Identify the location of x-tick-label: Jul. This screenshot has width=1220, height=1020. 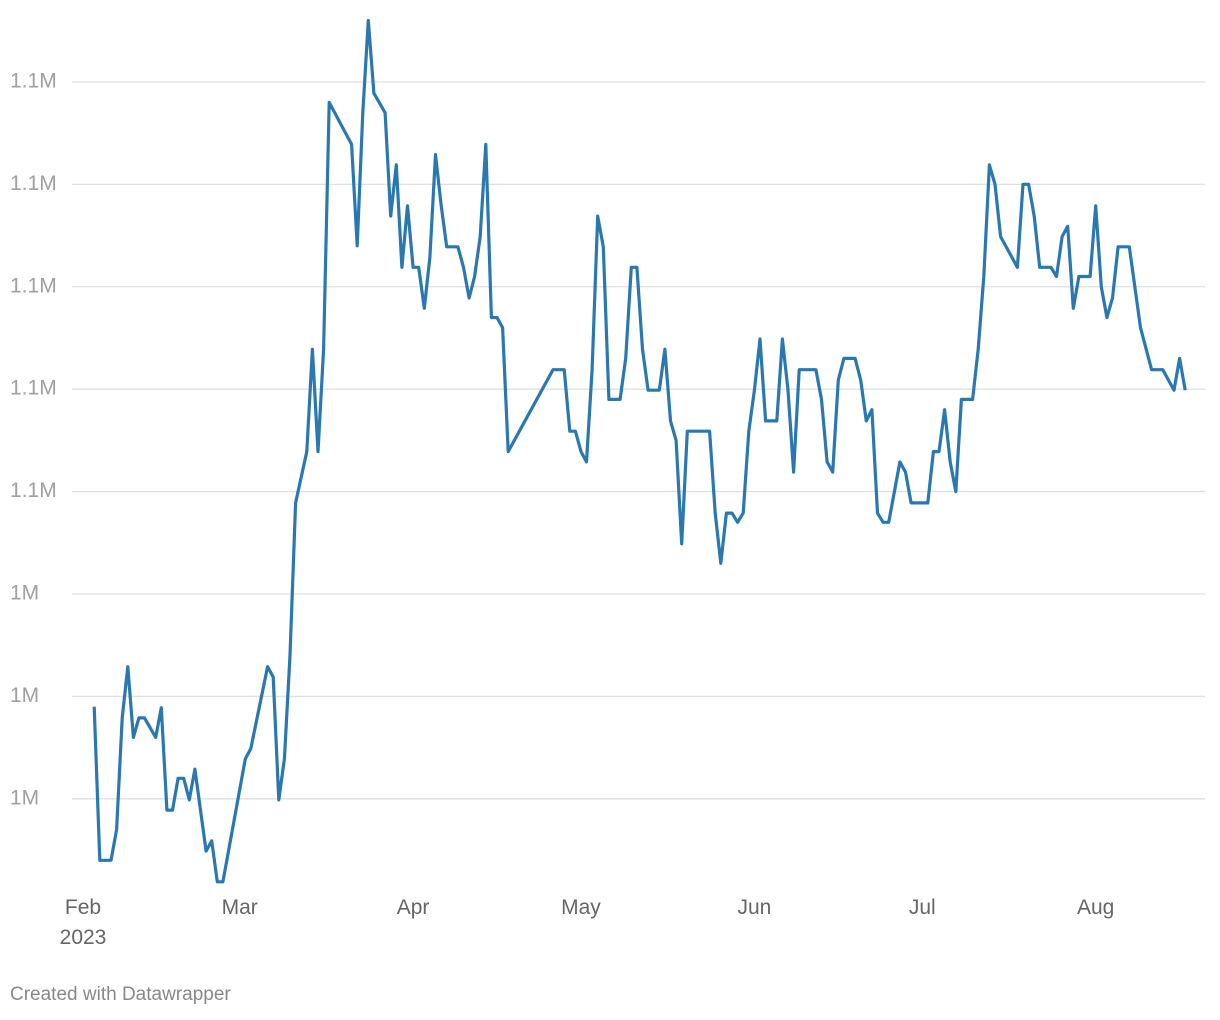
(922, 907).